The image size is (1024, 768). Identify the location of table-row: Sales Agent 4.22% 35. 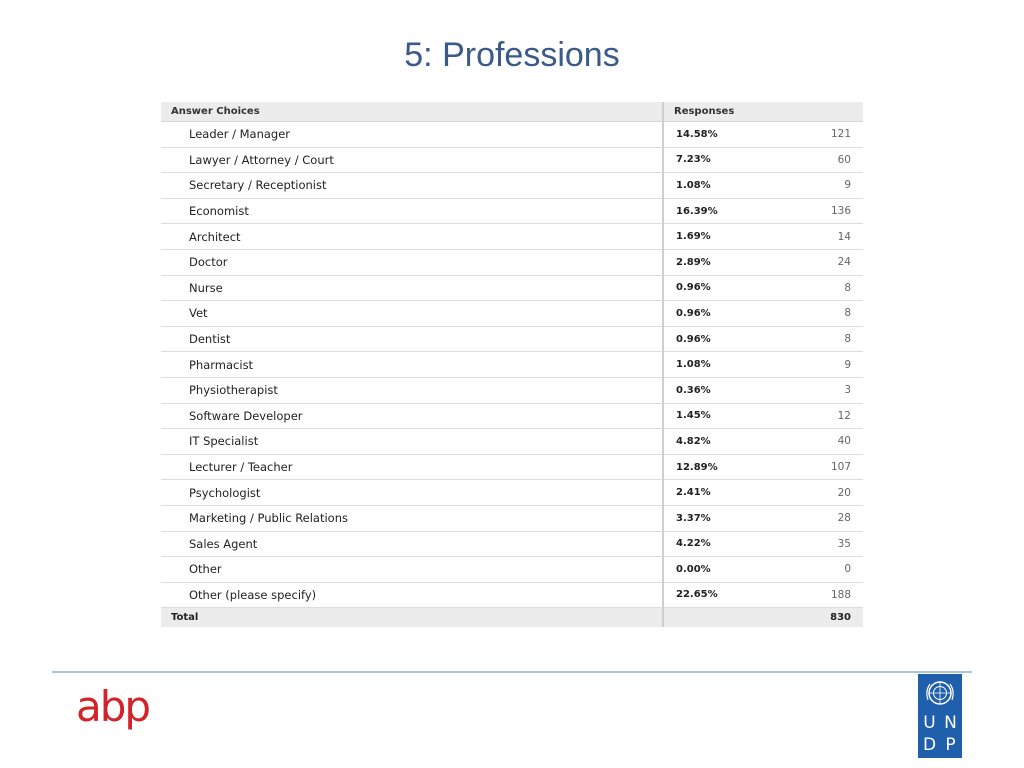
(512, 544).